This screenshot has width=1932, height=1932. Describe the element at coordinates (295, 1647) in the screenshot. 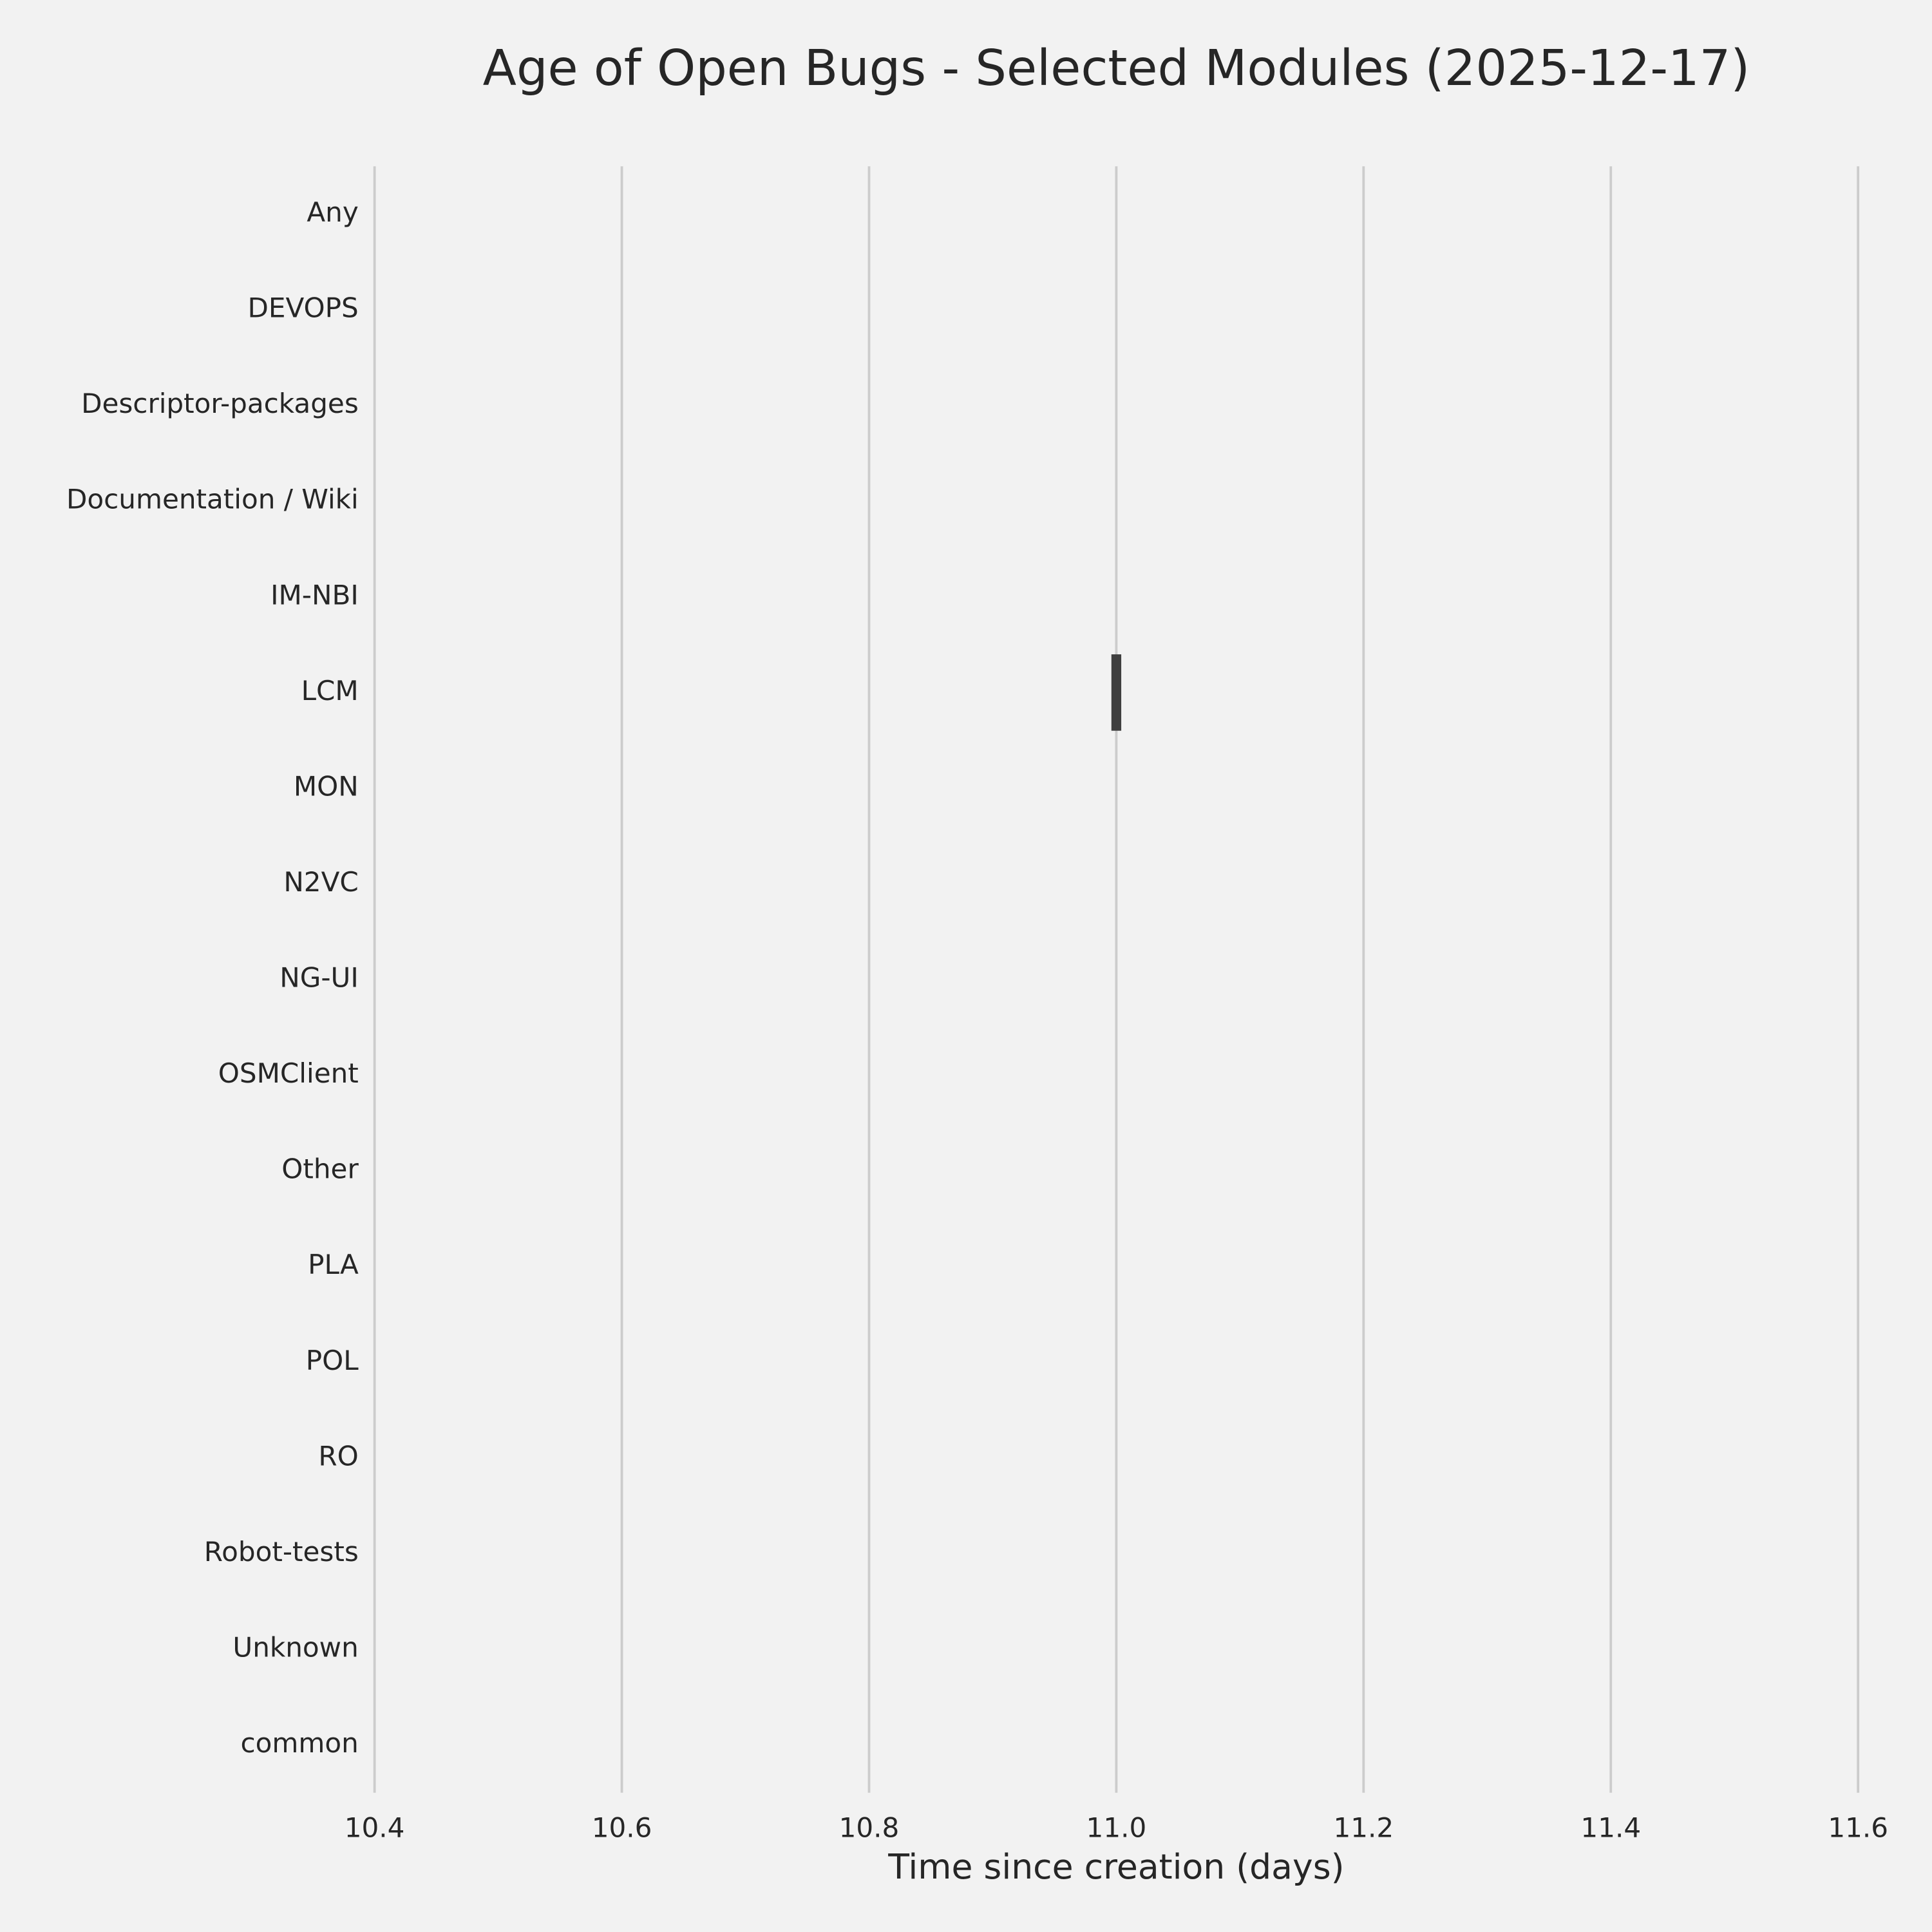

I see `y-tick-label: Unknown` at that location.